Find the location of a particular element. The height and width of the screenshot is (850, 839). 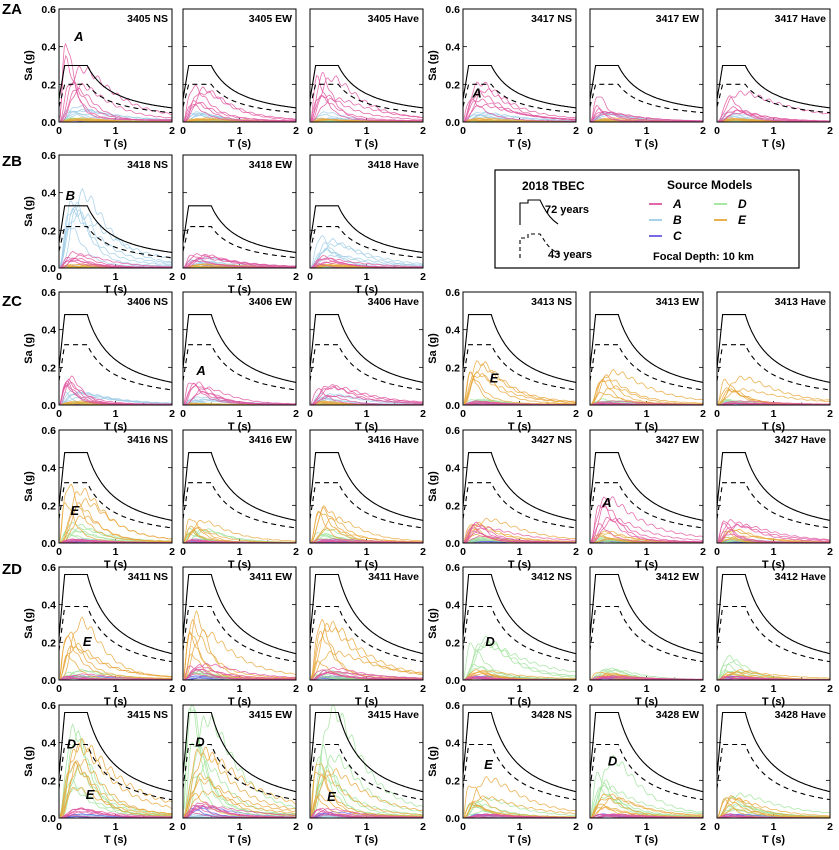

panel-3406-ns: 3406 NS 0 1 2 T (s) 0.0 0.2 0.4 0.6 Sa (g) is located at coordinates (99, 360).